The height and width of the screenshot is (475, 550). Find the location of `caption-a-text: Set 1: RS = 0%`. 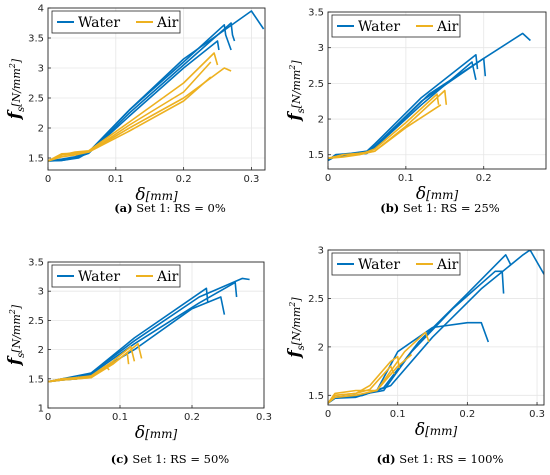

caption-a-text: Set 1: RS = 0% is located at coordinates (181, 208).